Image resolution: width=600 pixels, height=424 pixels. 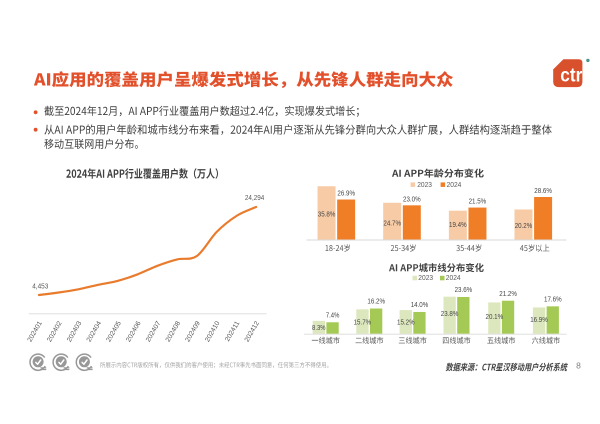 I want to click on svg-text: 8.3%, so click(x=319, y=327).